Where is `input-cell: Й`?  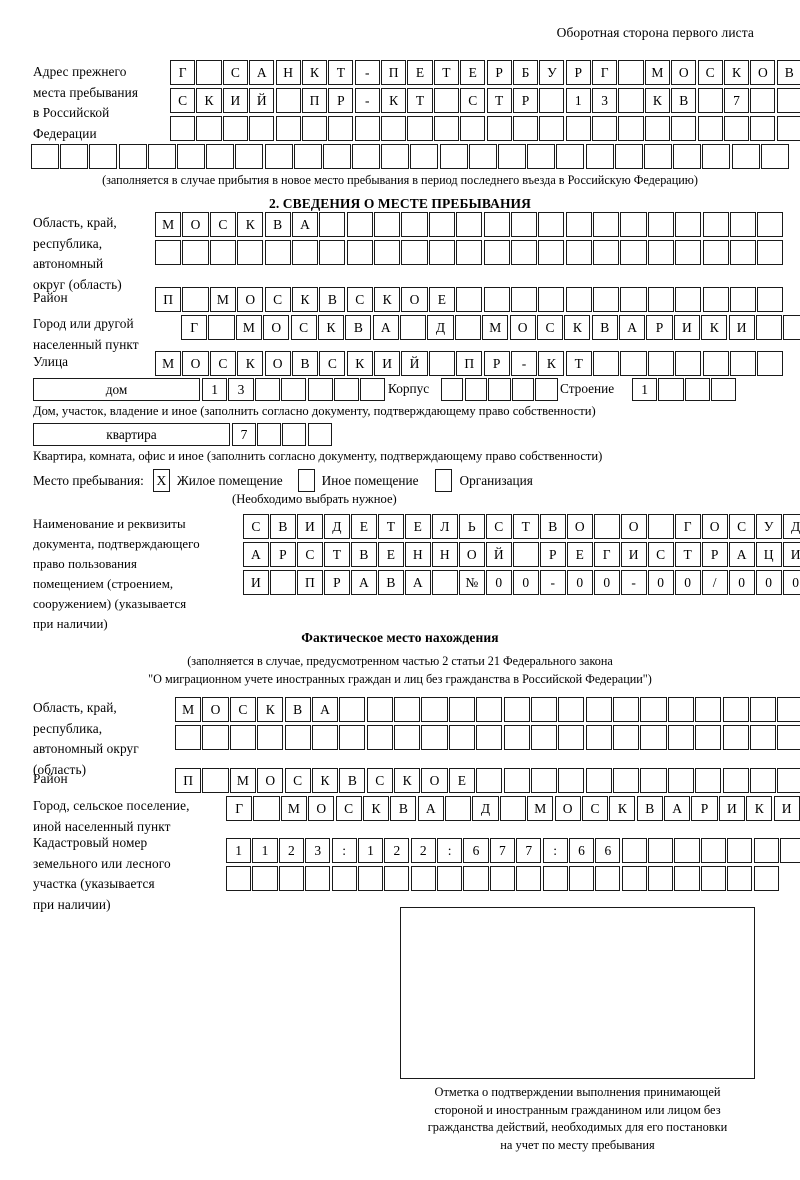
input-cell: Й is located at coordinates (498, 554).